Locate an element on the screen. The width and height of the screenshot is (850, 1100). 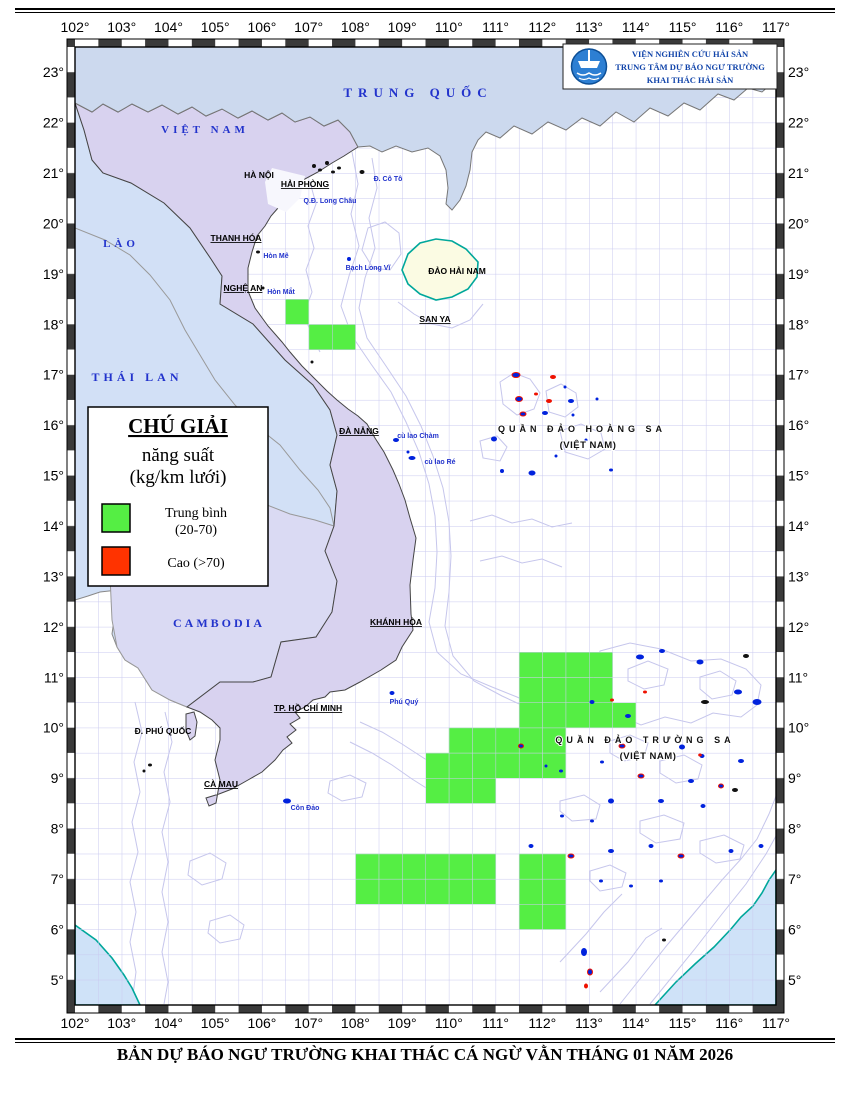
red-river-delta is located at coordinates (285, 190).